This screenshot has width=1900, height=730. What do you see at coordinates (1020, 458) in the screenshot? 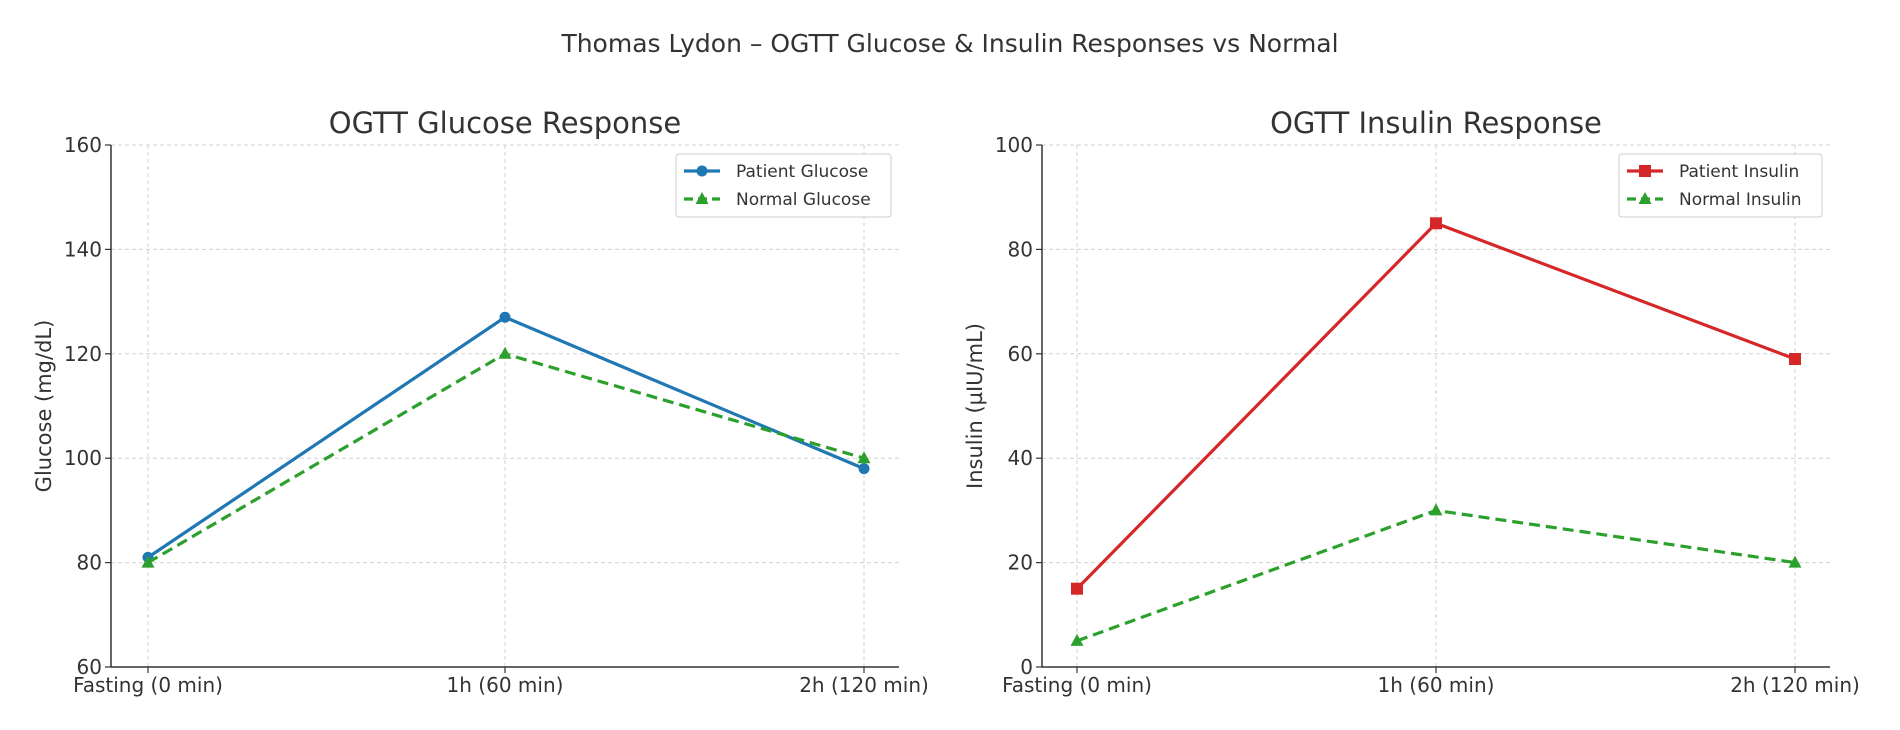
I see `y-tick-label: 40` at bounding box center [1020, 458].